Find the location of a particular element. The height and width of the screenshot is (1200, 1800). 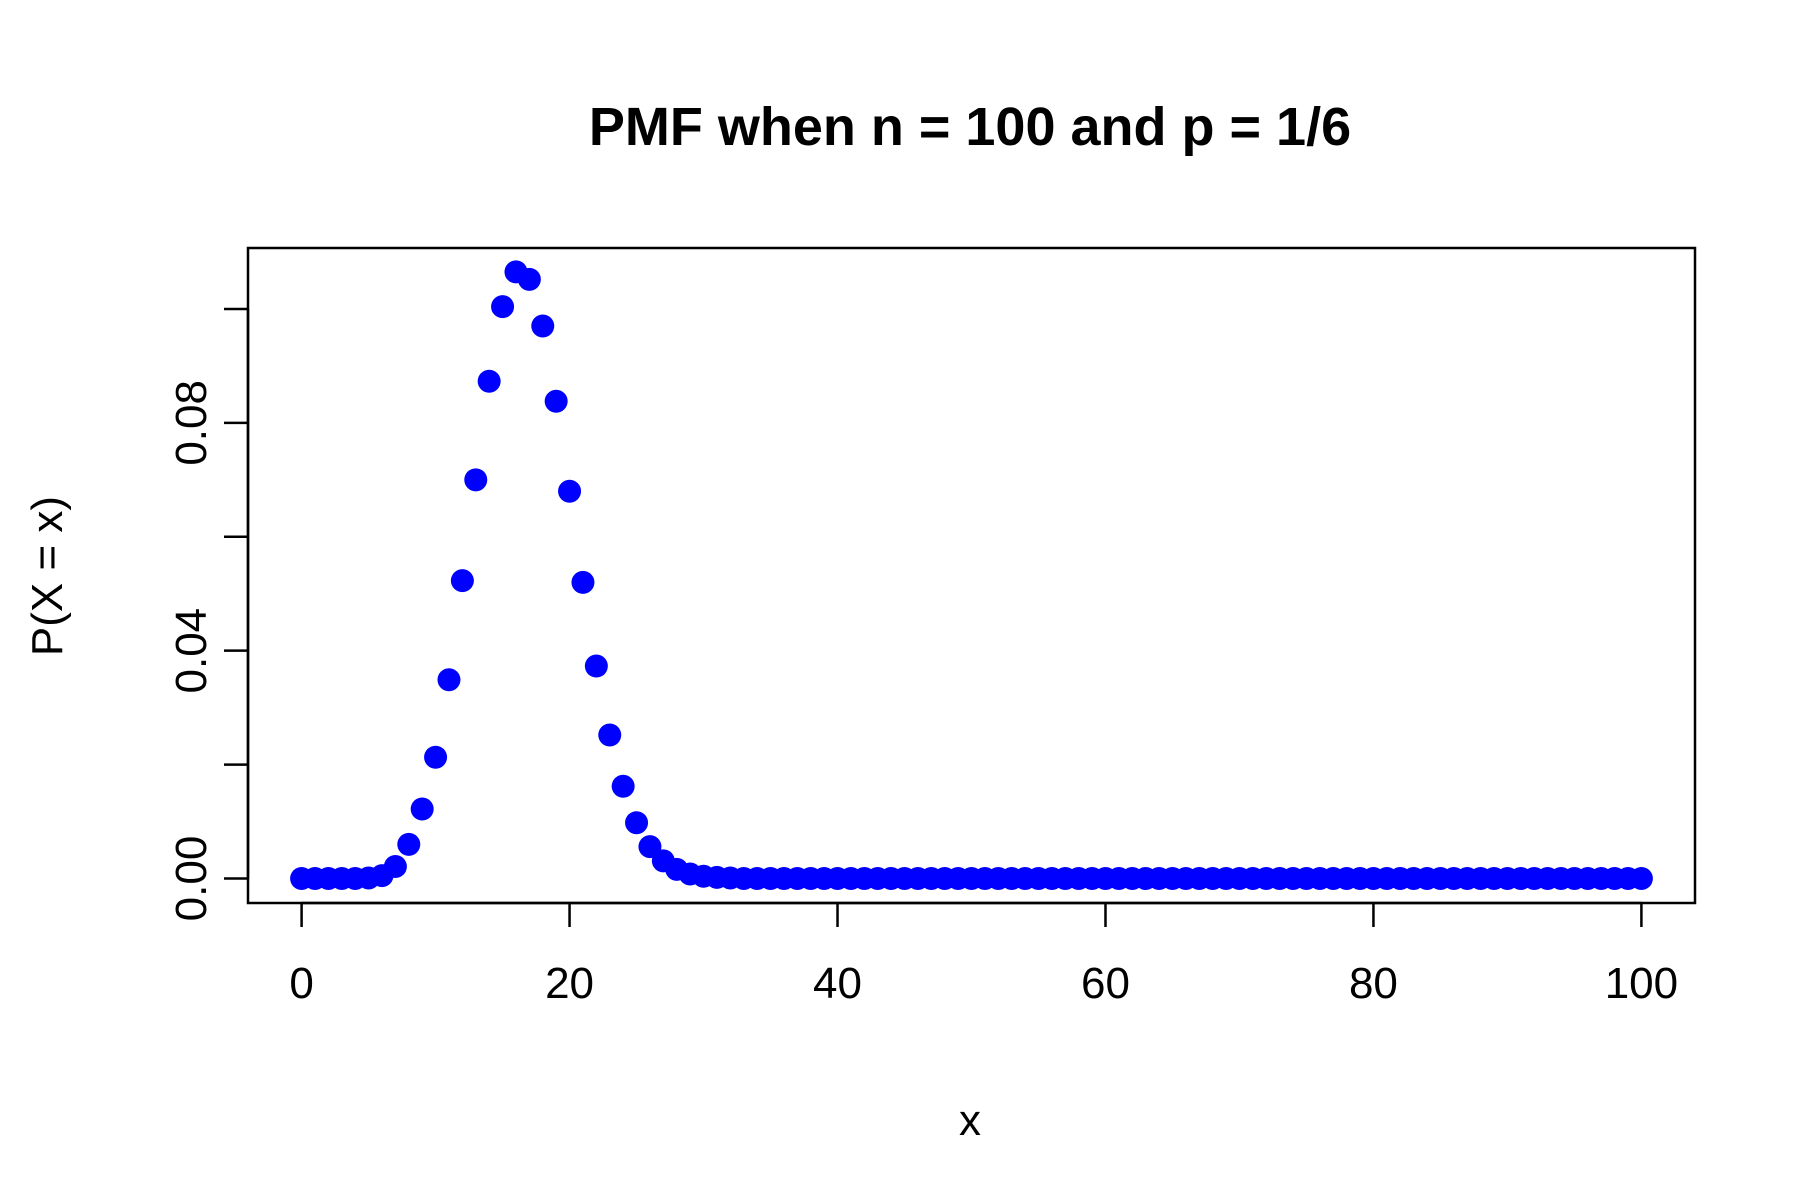

x-tick-label: 60 is located at coordinates (1105, 983).